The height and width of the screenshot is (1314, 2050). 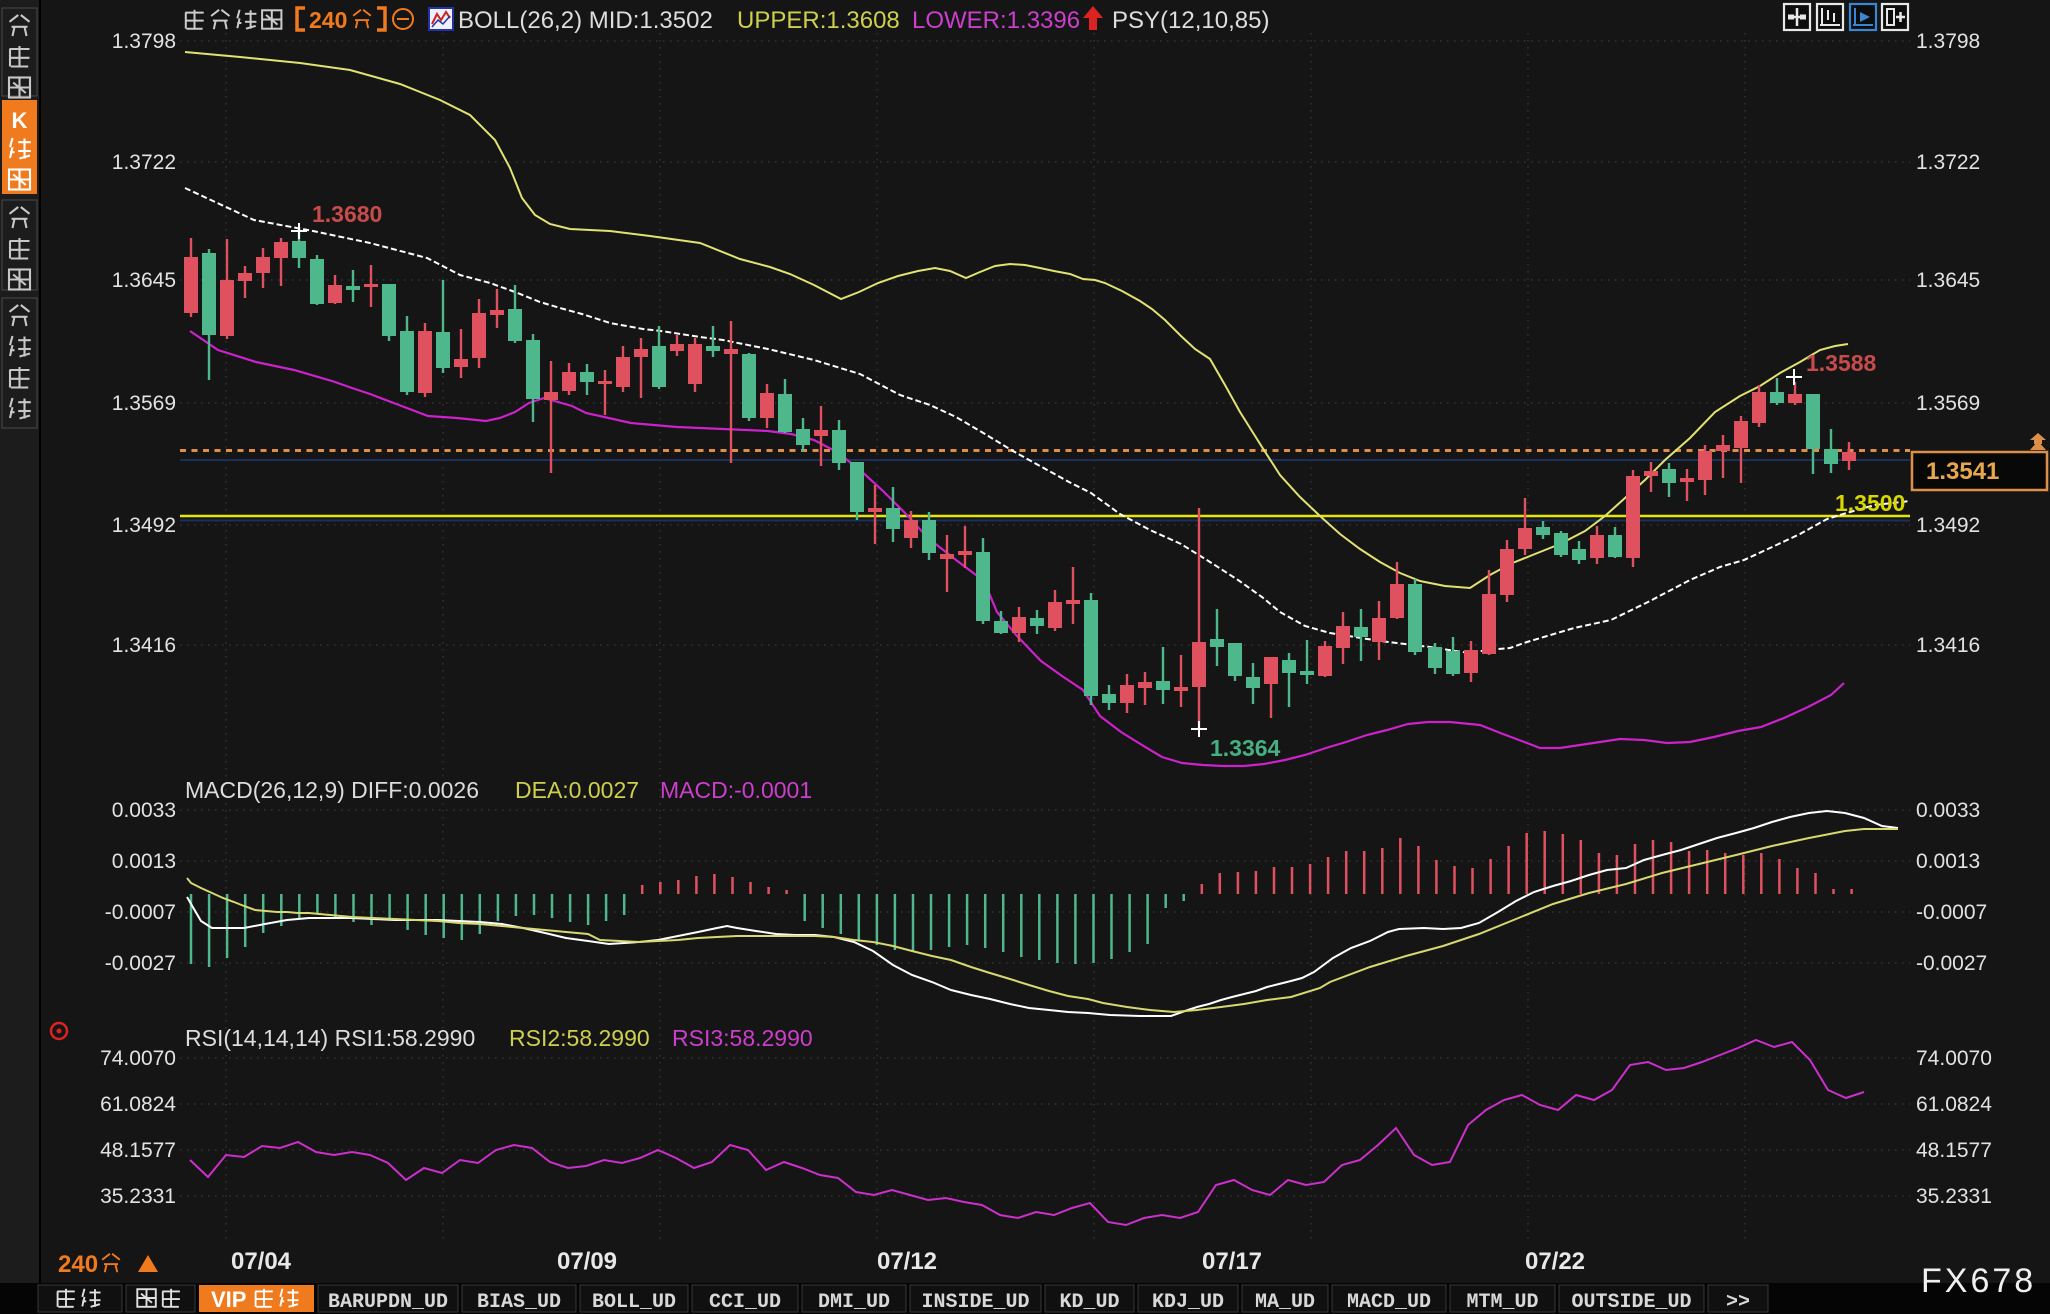 What do you see at coordinates (634, 1302) in the screenshot?
I see `svg-text: BOLL_UD` at bounding box center [634, 1302].